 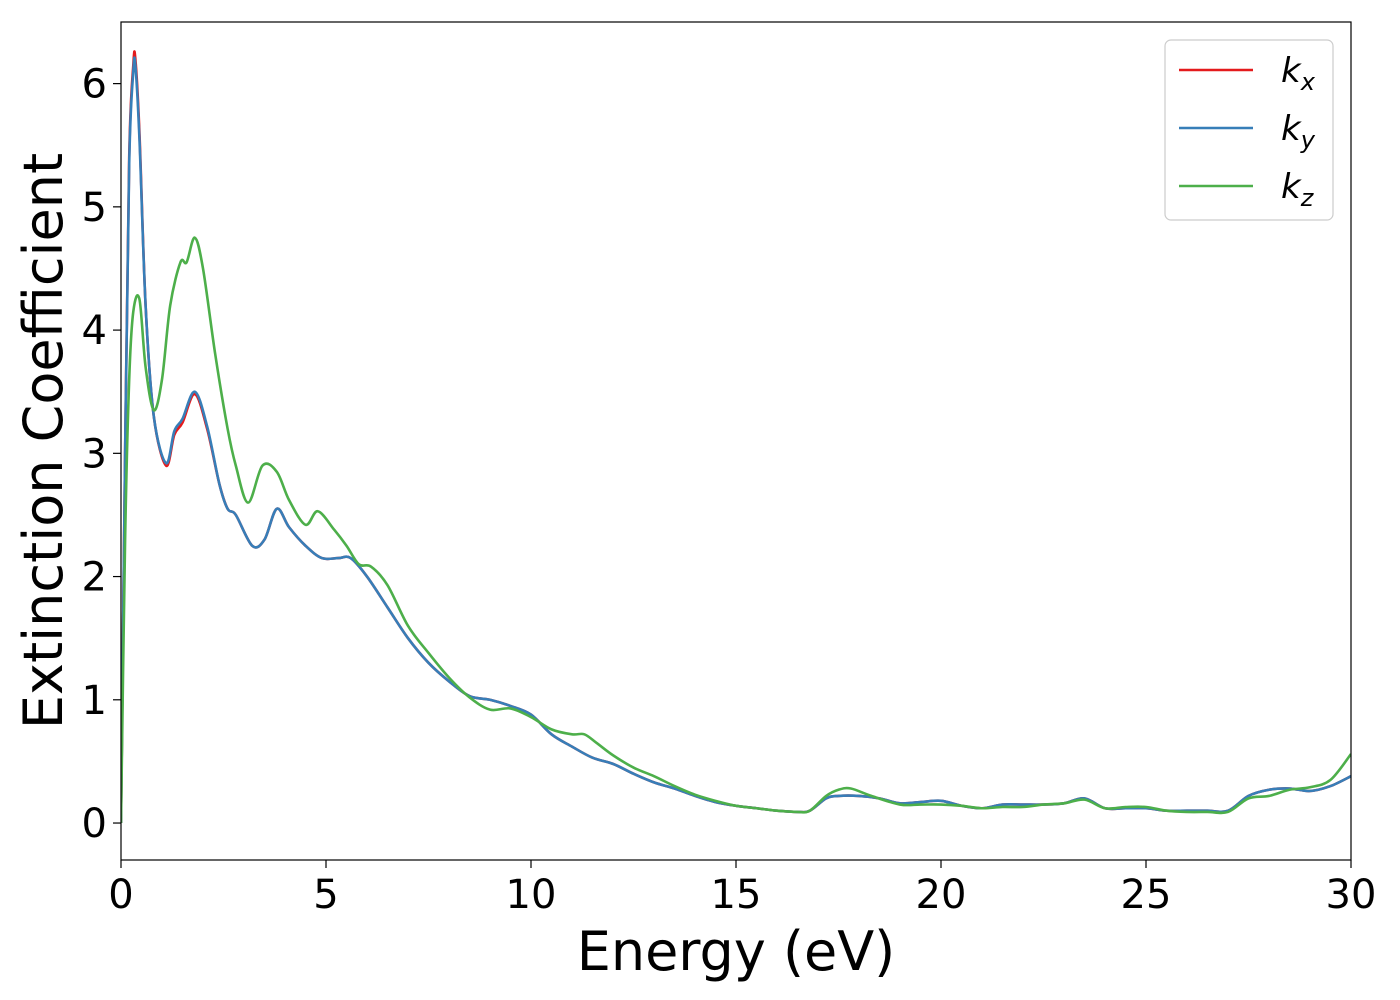 I want to click on legend-box, so click(x=1249, y=130).